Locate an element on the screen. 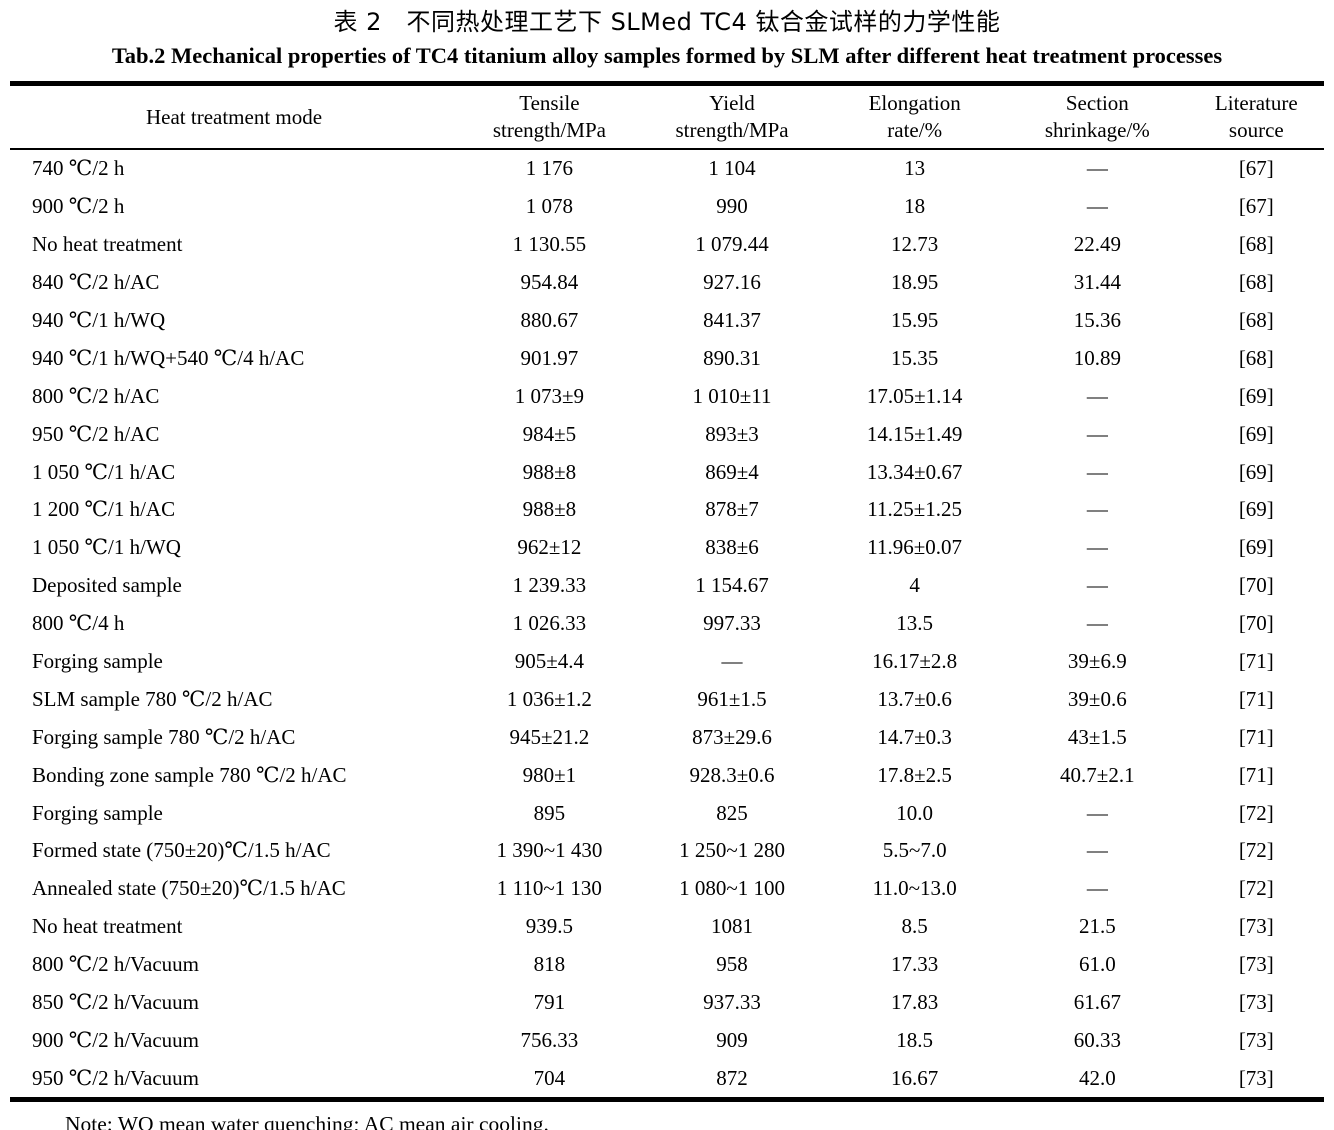 The height and width of the screenshot is (1130, 1334). table-cell: 800 ℃/4 h is located at coordinates (78, 623).